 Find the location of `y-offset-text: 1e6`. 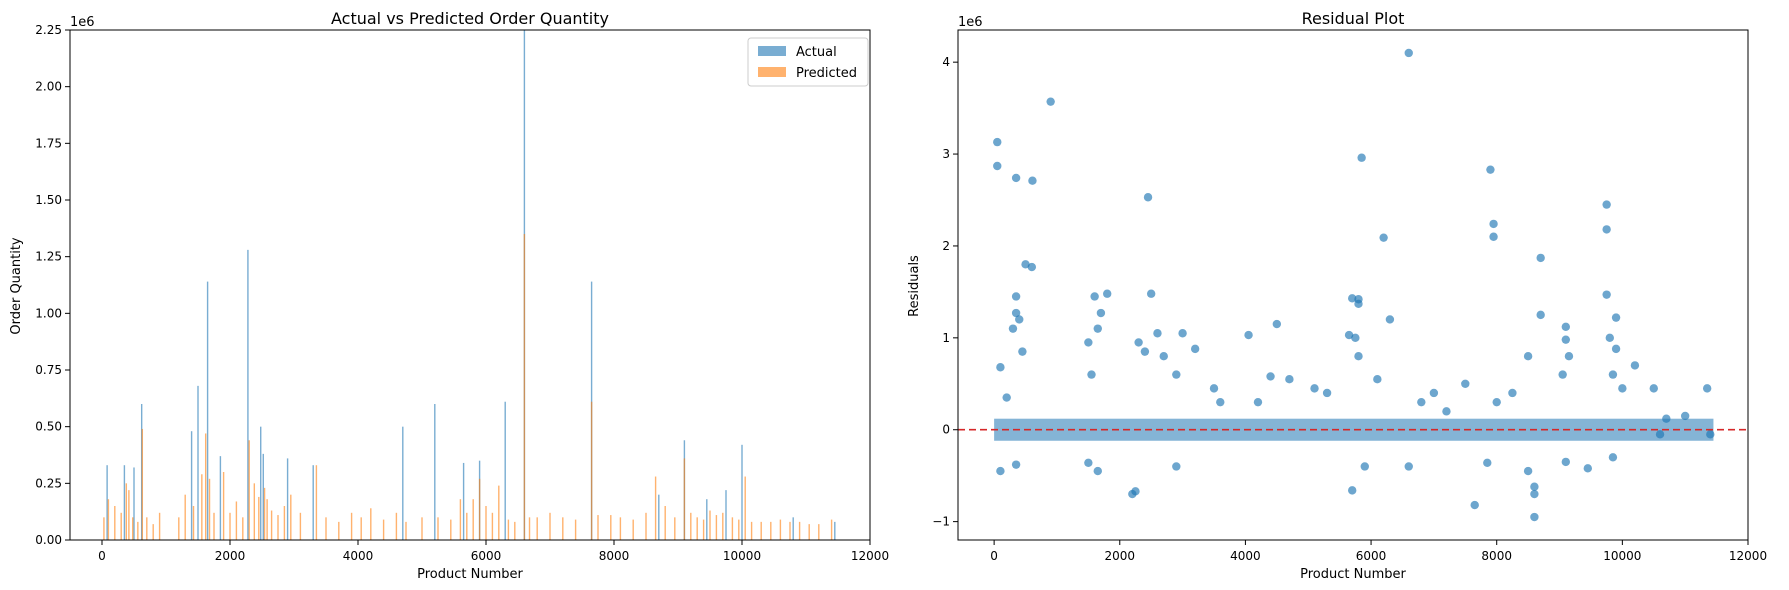

y-offset-text: 1e6 is located at coordinates (82, 22).